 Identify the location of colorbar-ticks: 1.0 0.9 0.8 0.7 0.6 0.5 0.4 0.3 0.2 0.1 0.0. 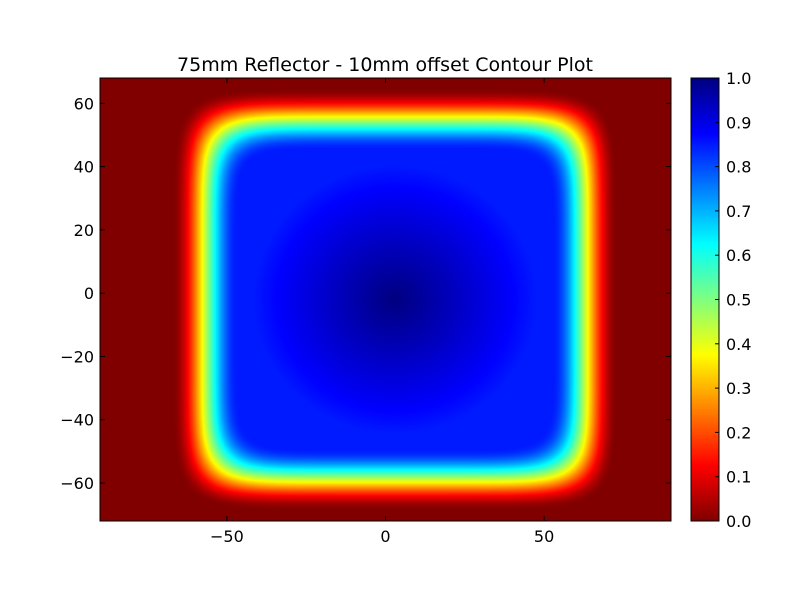
(733, 300).